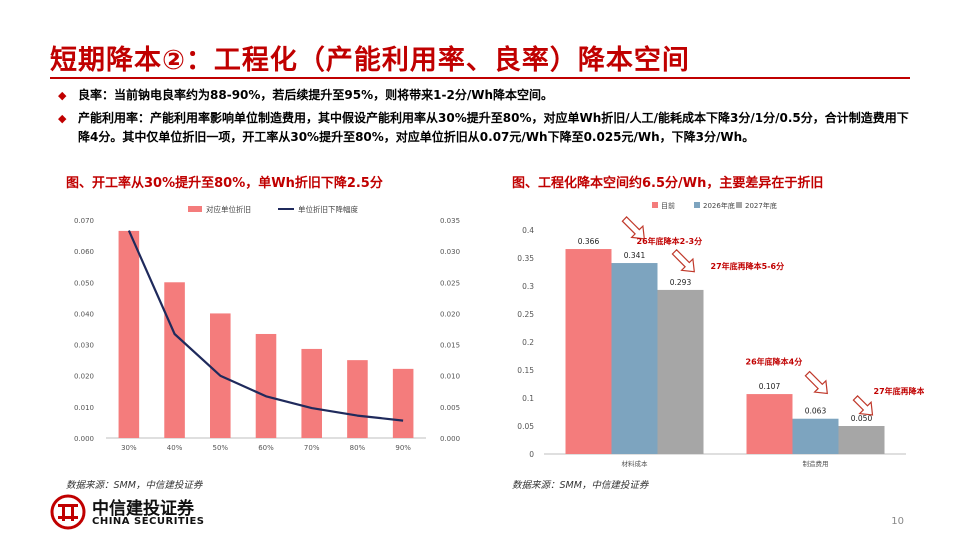  Describe the element at coordinates (525, 314) in the screenshot. I see `y-tick-label: 0.25` at that location.